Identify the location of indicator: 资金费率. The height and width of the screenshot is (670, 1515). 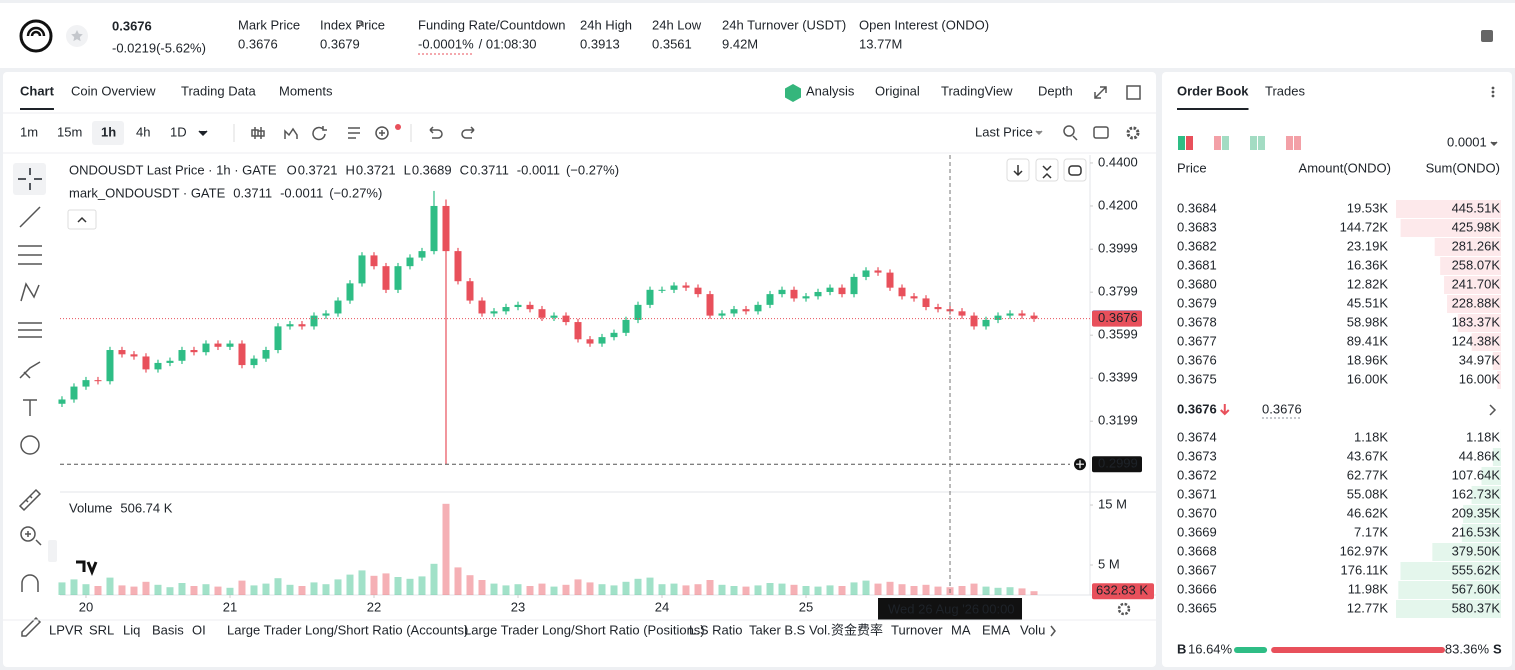
(857, 629).